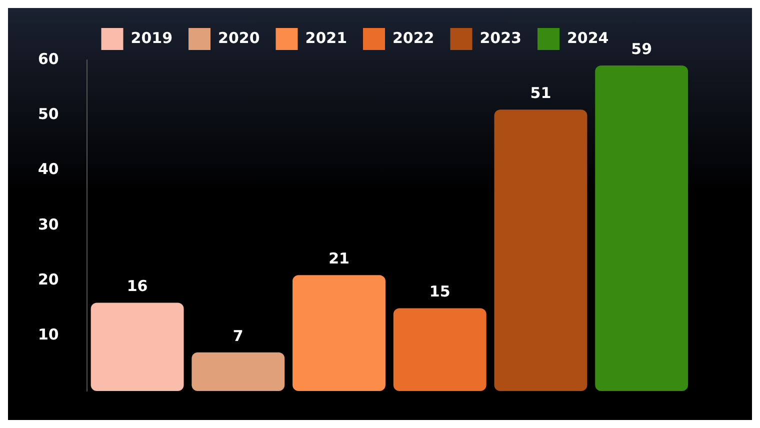  I want to click on data-label: 59, so click(641, 49).